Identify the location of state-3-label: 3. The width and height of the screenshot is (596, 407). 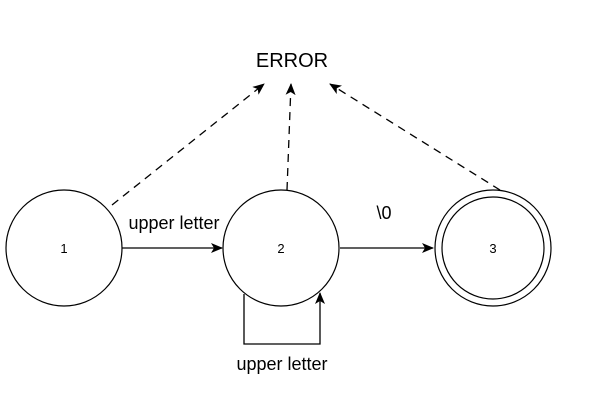
(492, 248).